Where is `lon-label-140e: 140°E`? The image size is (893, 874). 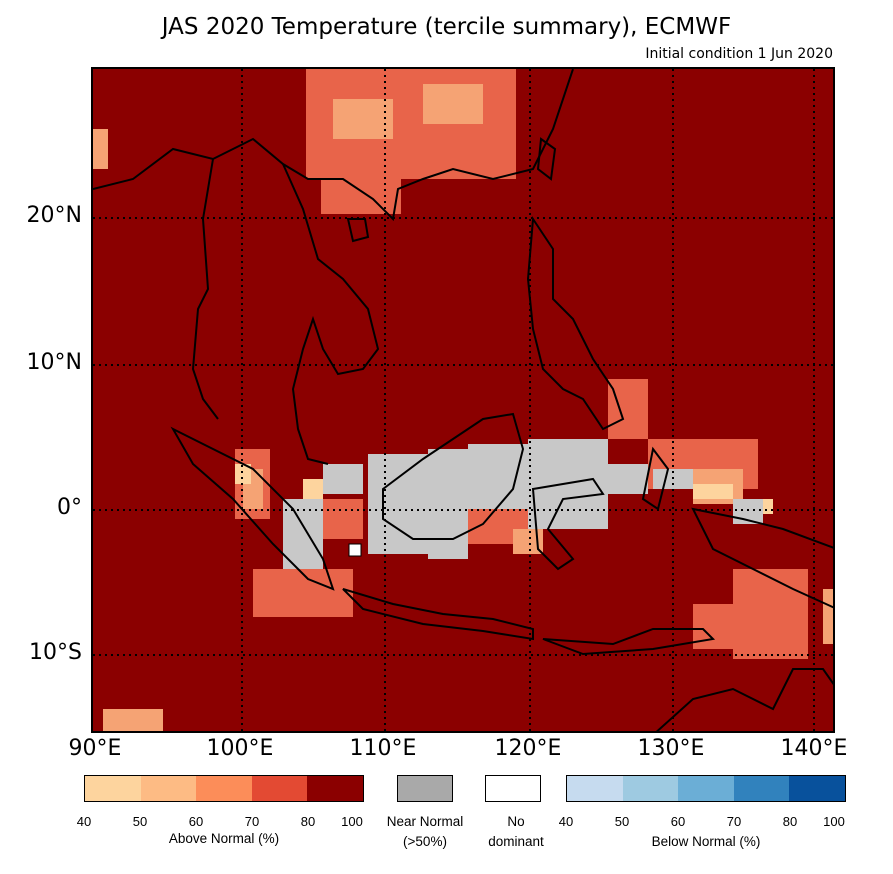
lon-label-140e: 140°E is located at coordinates (814, 748).